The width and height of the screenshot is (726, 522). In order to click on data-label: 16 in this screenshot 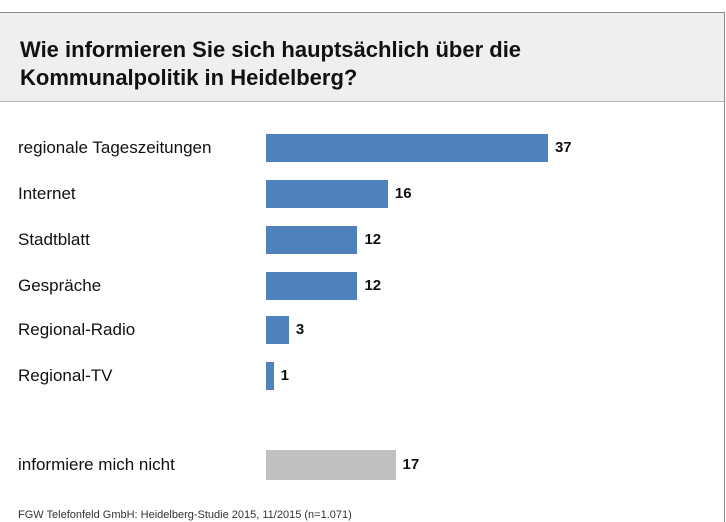, I will do `click(403, 193)`.